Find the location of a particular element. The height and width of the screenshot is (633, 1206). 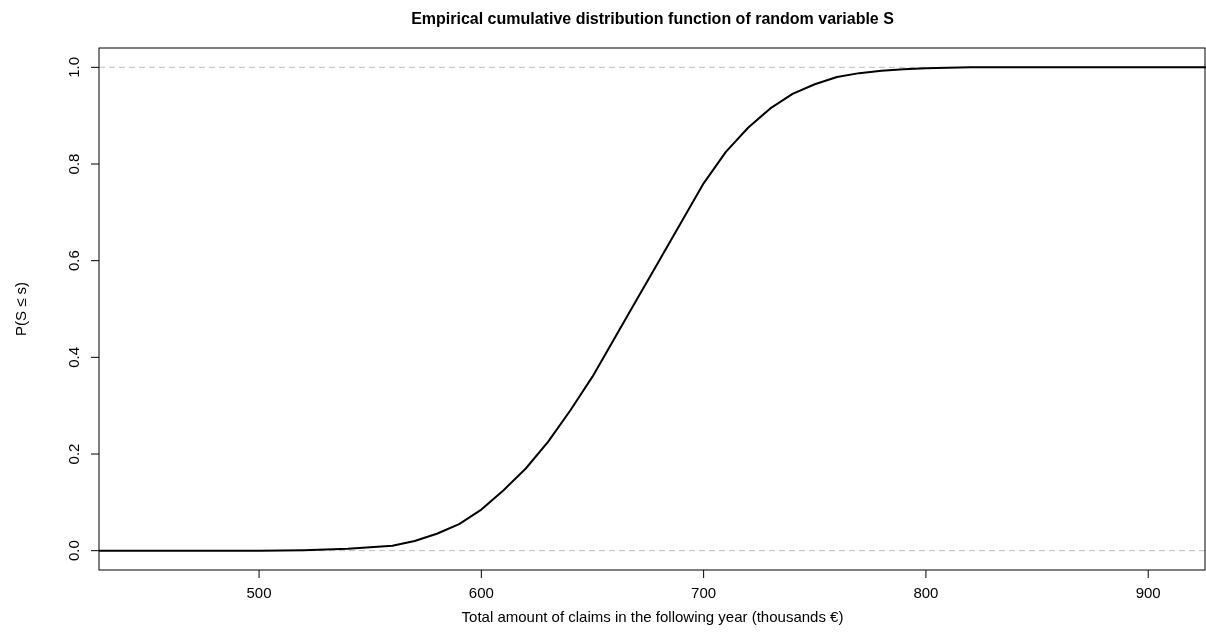

y-tick-label: 0.6 is located at coordinates (73, 261).